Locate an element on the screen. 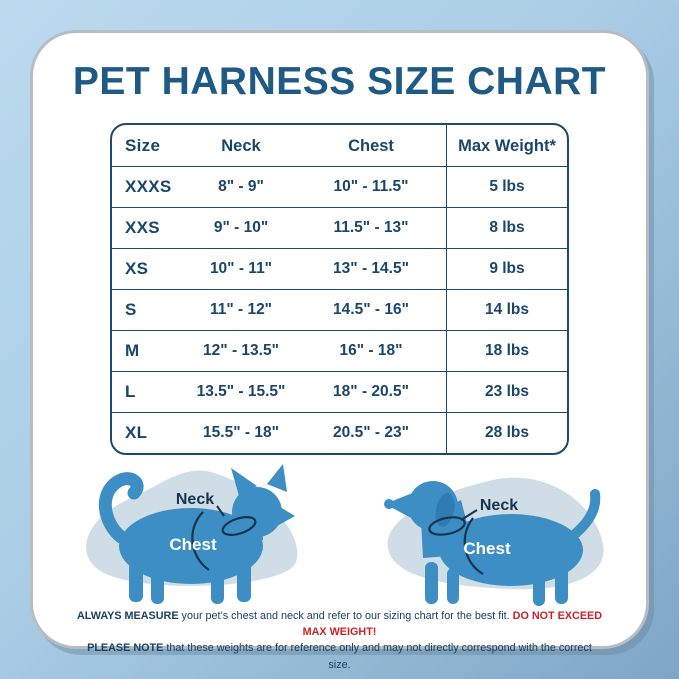 This screenshot has width=679, height=679. table-cell-chest: 10" - 11.5" is located at coordinates (371, 186).